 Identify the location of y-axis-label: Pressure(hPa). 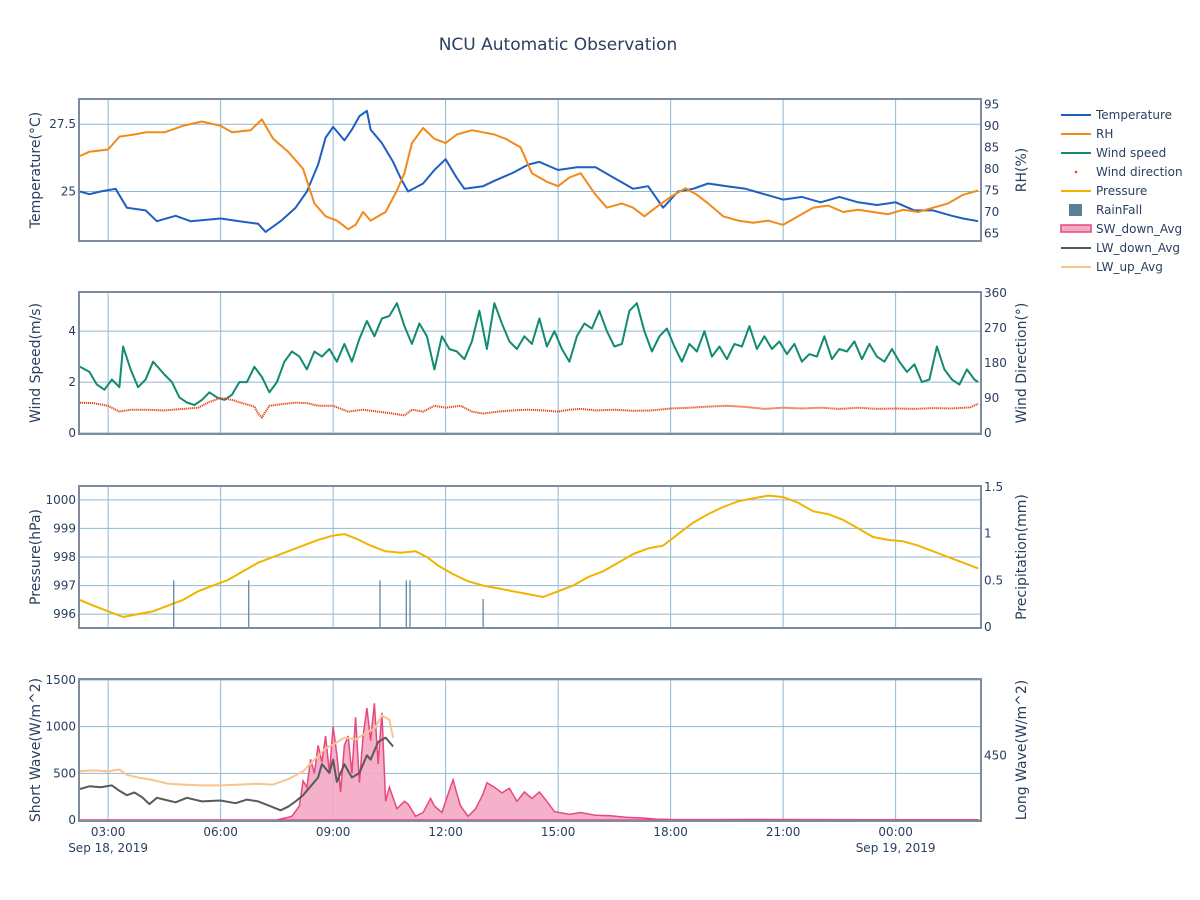
(36, 557).